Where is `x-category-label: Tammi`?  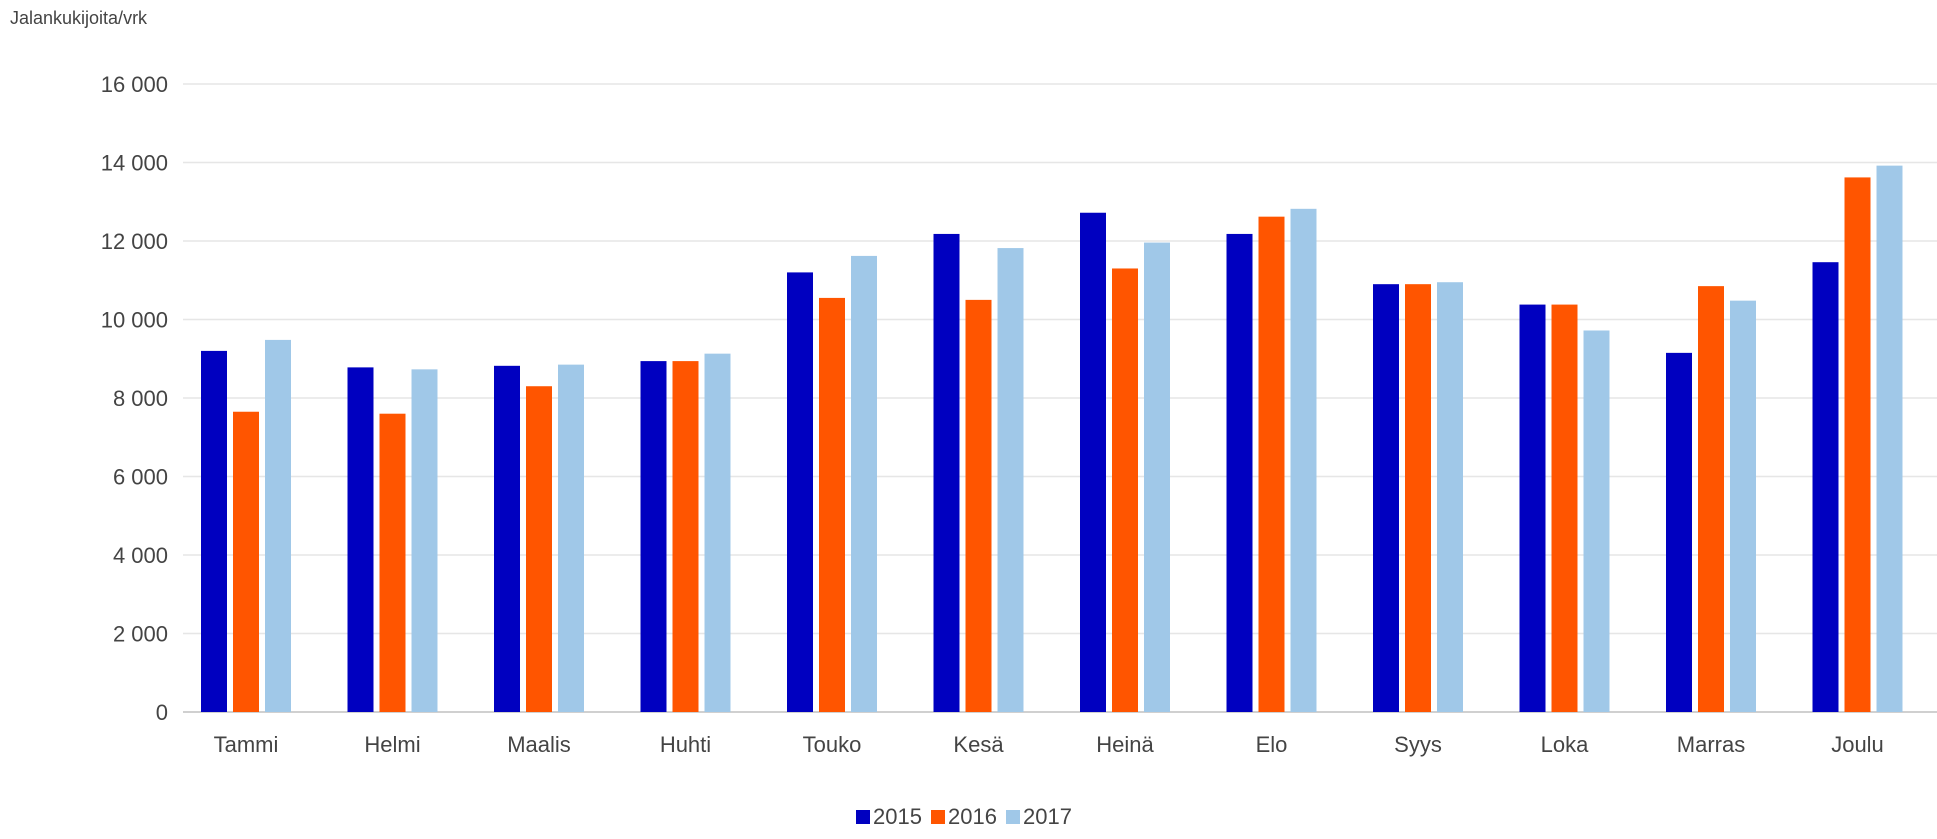 x-category-label: Tammi is located at coordinates (246, 744).